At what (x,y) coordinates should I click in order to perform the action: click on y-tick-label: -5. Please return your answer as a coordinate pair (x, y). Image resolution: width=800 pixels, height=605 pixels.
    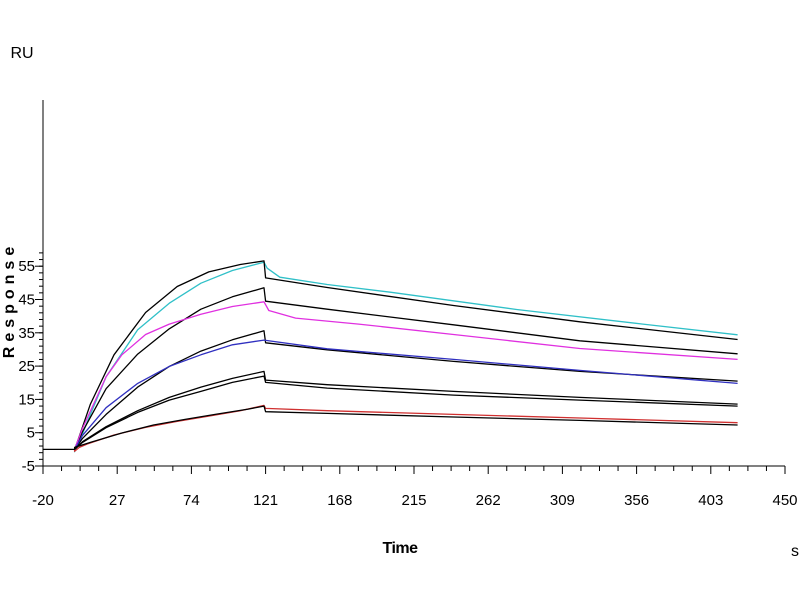
    Looking at the image, I should click on (28, 466).